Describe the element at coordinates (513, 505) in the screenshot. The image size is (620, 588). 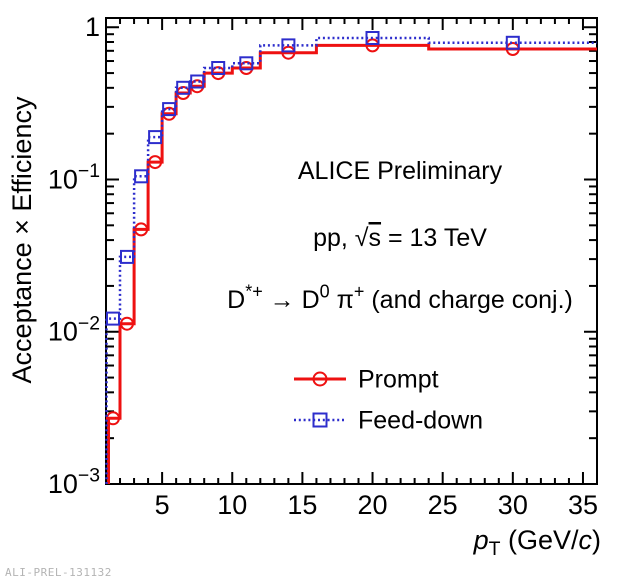
I see `x-tick-label: 30` at that location.